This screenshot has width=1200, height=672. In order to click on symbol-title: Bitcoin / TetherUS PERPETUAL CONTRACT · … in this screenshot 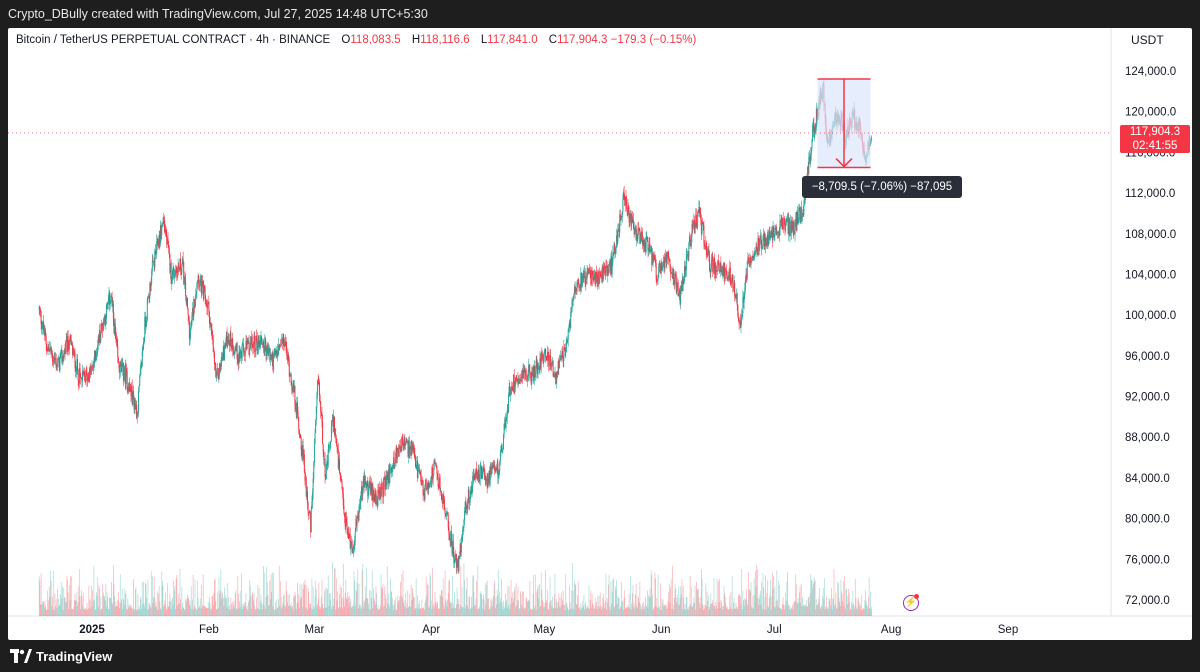, I will do `click(173, 40)`.